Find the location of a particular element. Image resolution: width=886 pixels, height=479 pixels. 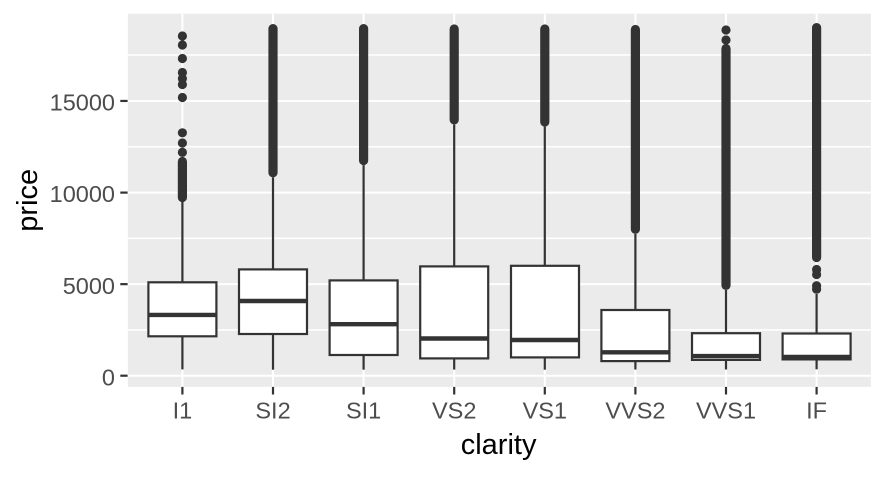

svg-text: price is located at coordinates (28, 200).